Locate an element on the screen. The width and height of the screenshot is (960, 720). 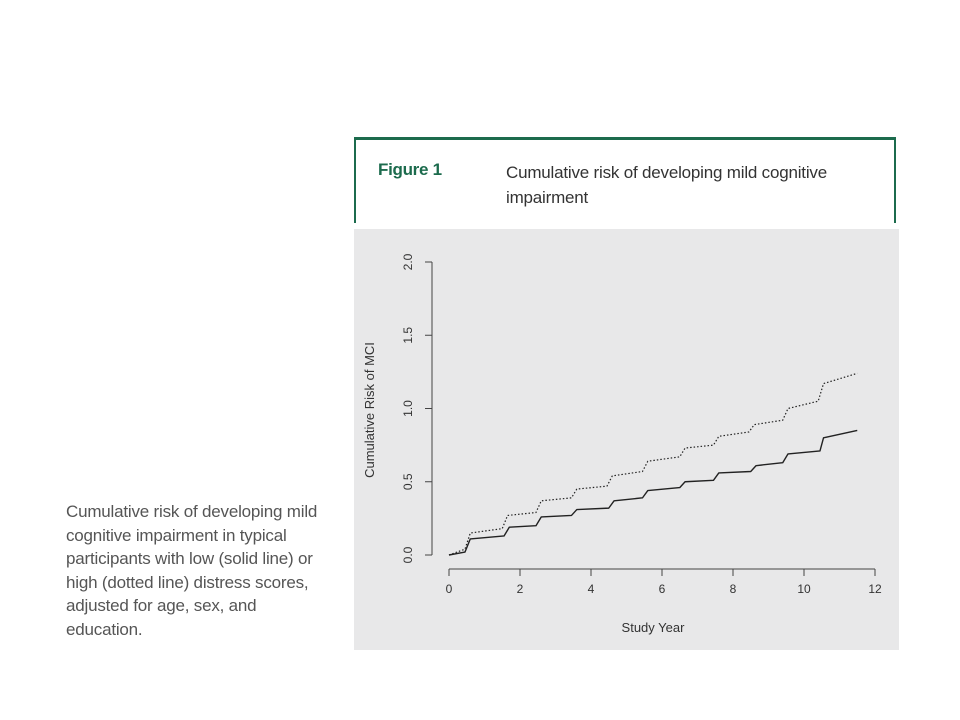
y-tick-label: 0.0 is located at coordinates (408, 554).